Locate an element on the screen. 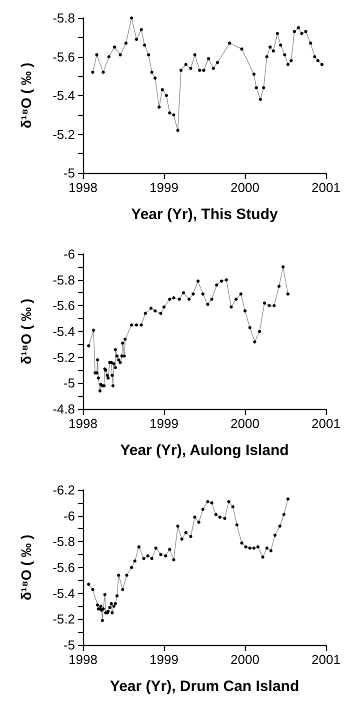 Image resolution: width=359 pixels, height=708 pixels. y-tick-label: -6.2 is located at coordinates (63, 490).